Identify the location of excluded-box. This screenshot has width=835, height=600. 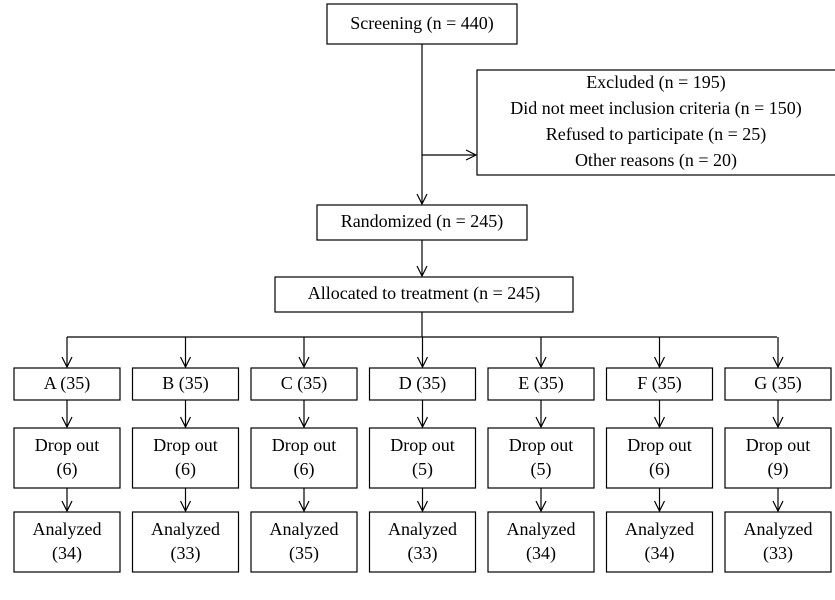
(655, 122).